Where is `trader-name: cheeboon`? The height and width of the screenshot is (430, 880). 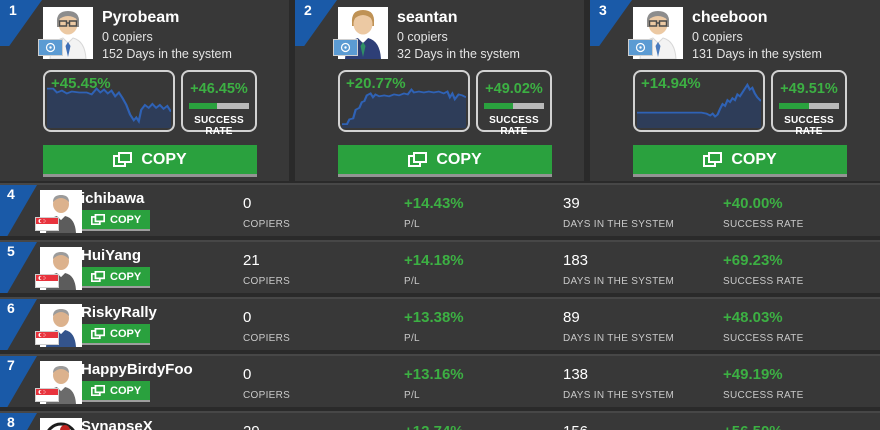 trader-name: cheeboon is located at coordinates (730, 17).